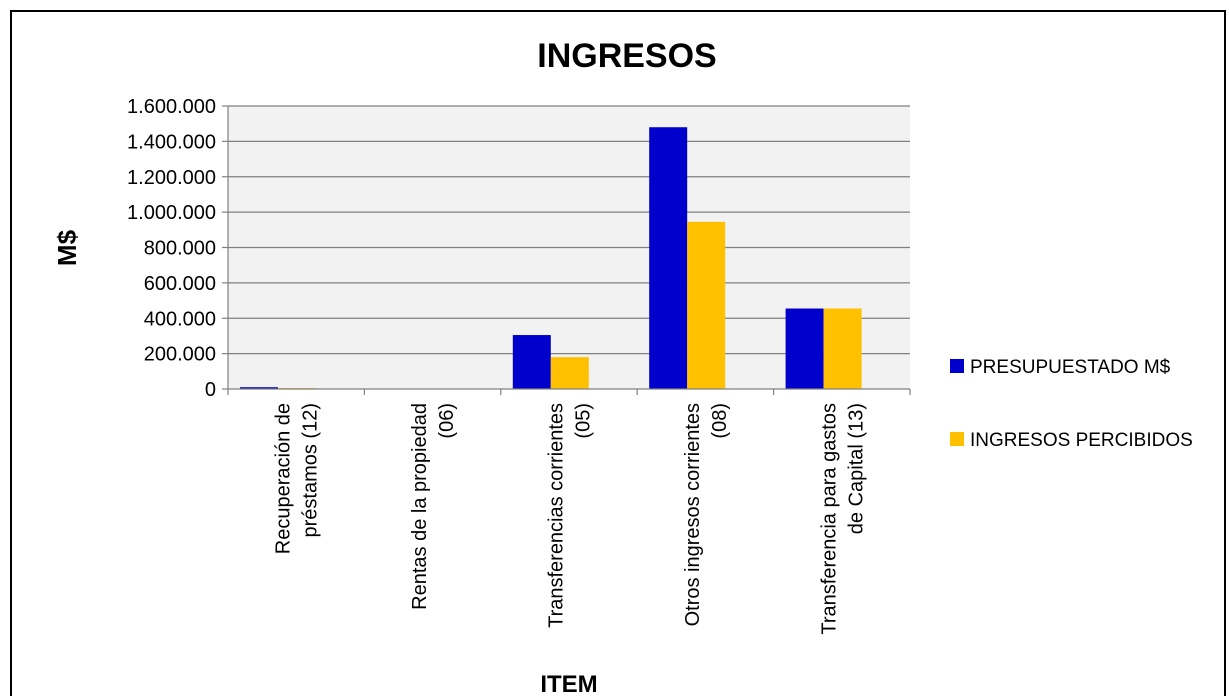  What do you see at coordinates (180, 319) in the screenshot?
I see `y-tick-label: 400.000` at bounding box center [180, 319].